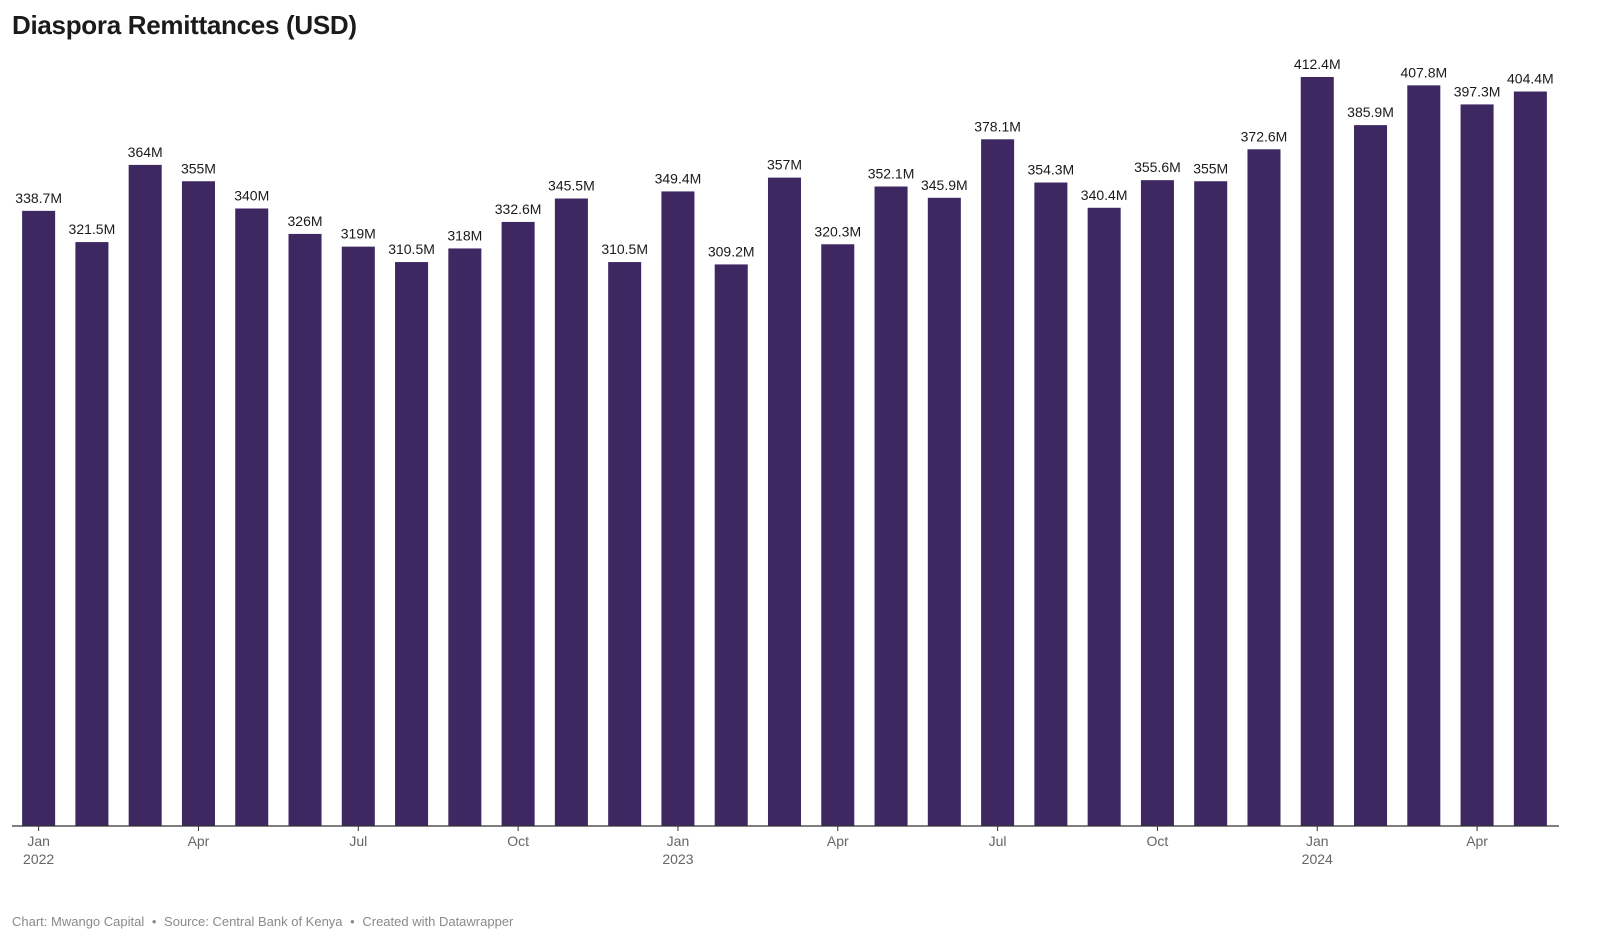 This screenshot has width=1600, height=939. I want to click on value-label-2022-08: 310.5M, so click(411, 249).